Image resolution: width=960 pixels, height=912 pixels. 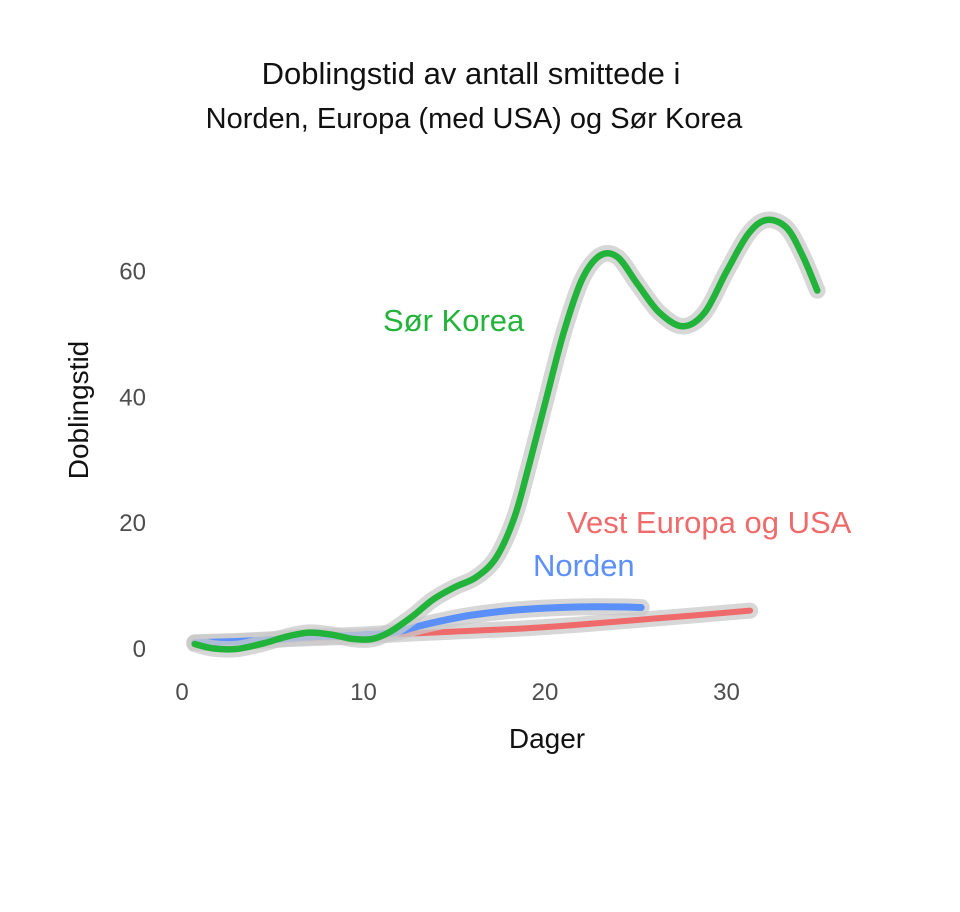 I want to click on y-tick-label: 20, so click(x=132, y=523).